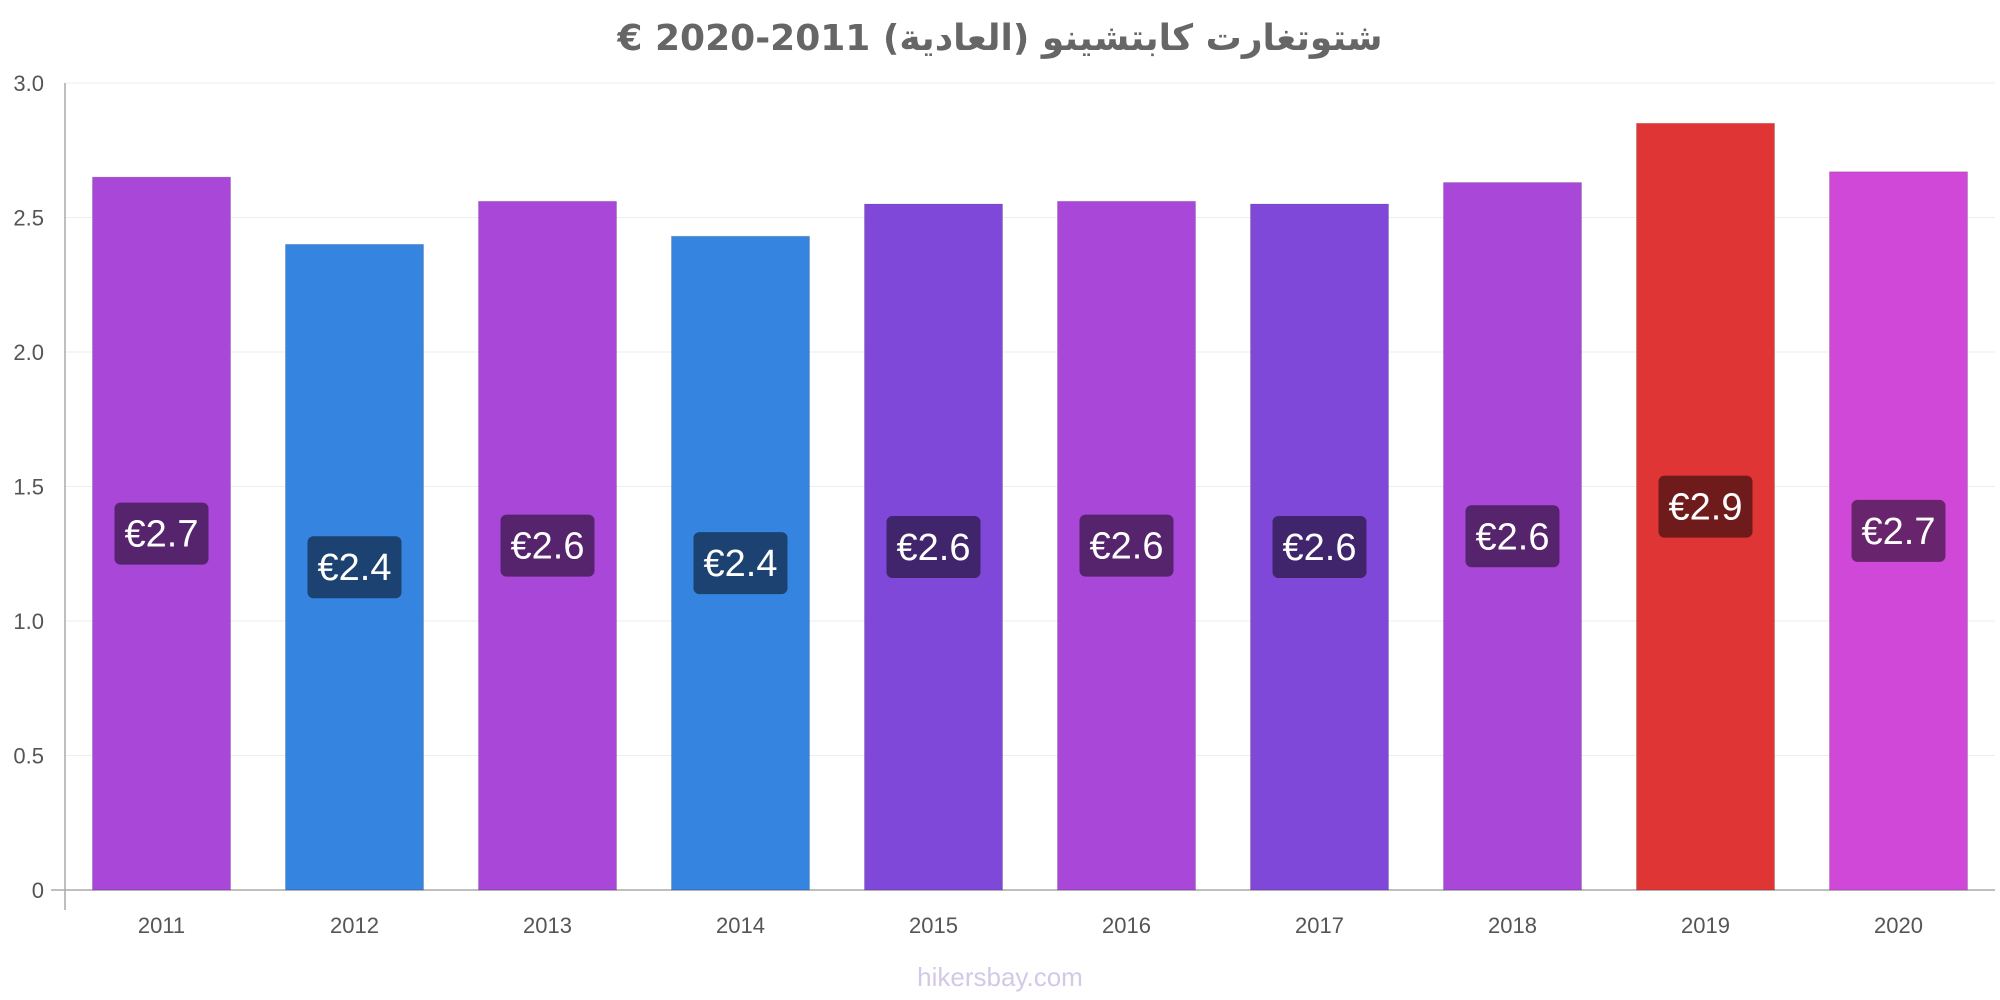  Describe the element at coordinates (28, 487) in the screenshot. I see `y-tick-label: 1.5` at that location.